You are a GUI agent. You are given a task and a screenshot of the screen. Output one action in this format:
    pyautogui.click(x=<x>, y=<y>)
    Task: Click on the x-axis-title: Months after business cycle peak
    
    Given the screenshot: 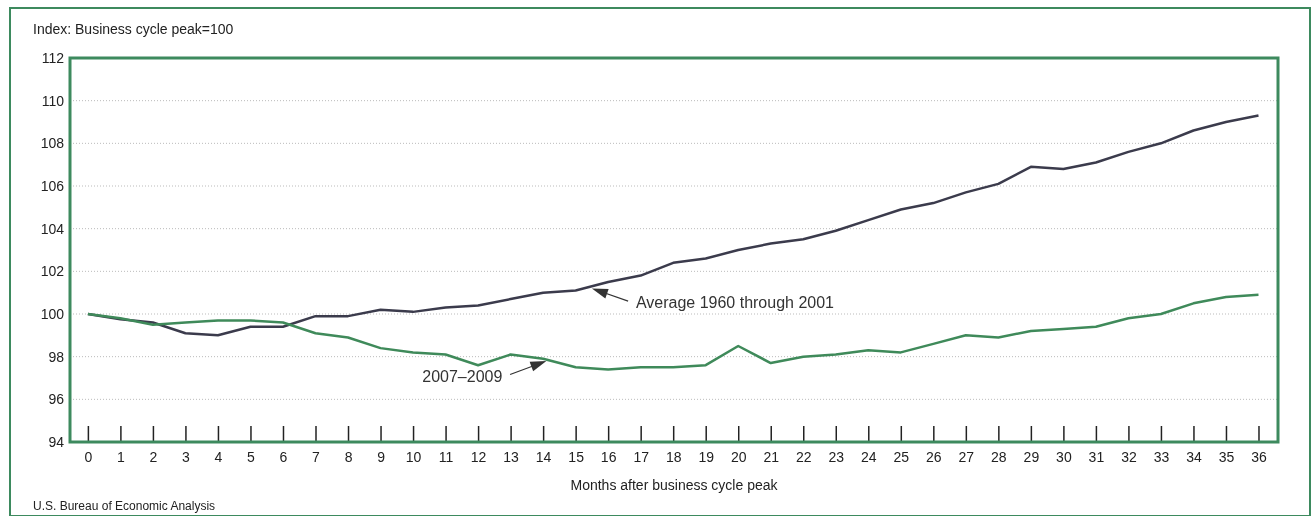 What is the action you would take?
    pyautogui.click(x=674, y=485)
    